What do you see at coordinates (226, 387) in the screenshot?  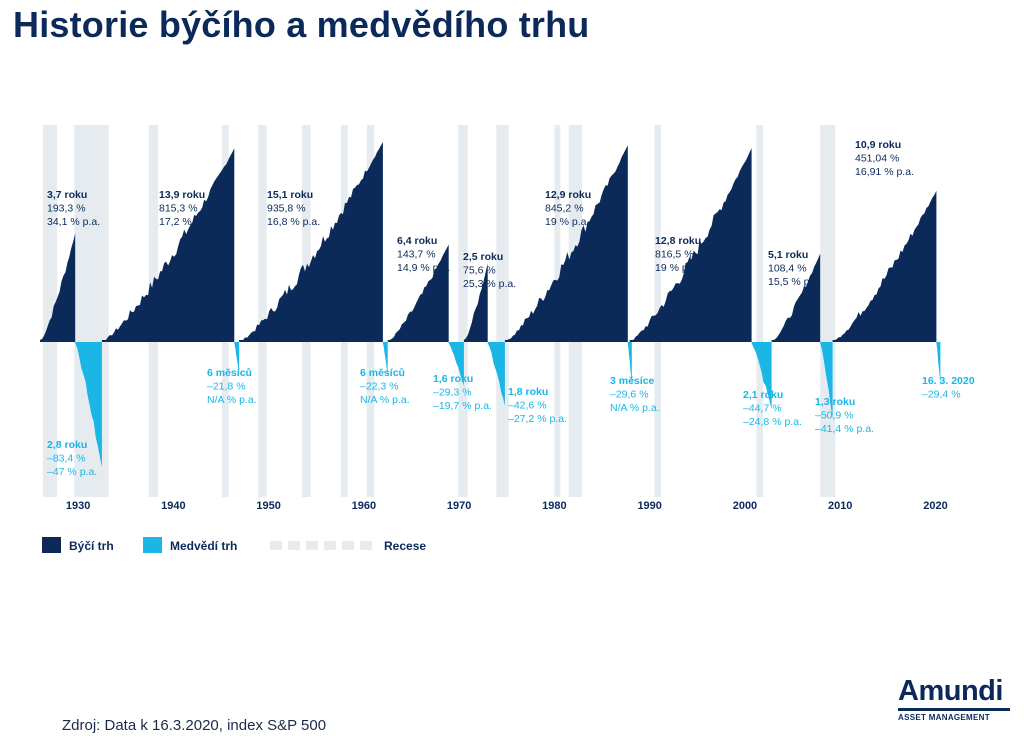 I see `bear-label-total: –21,8 %` at bounding box center [226, 387].